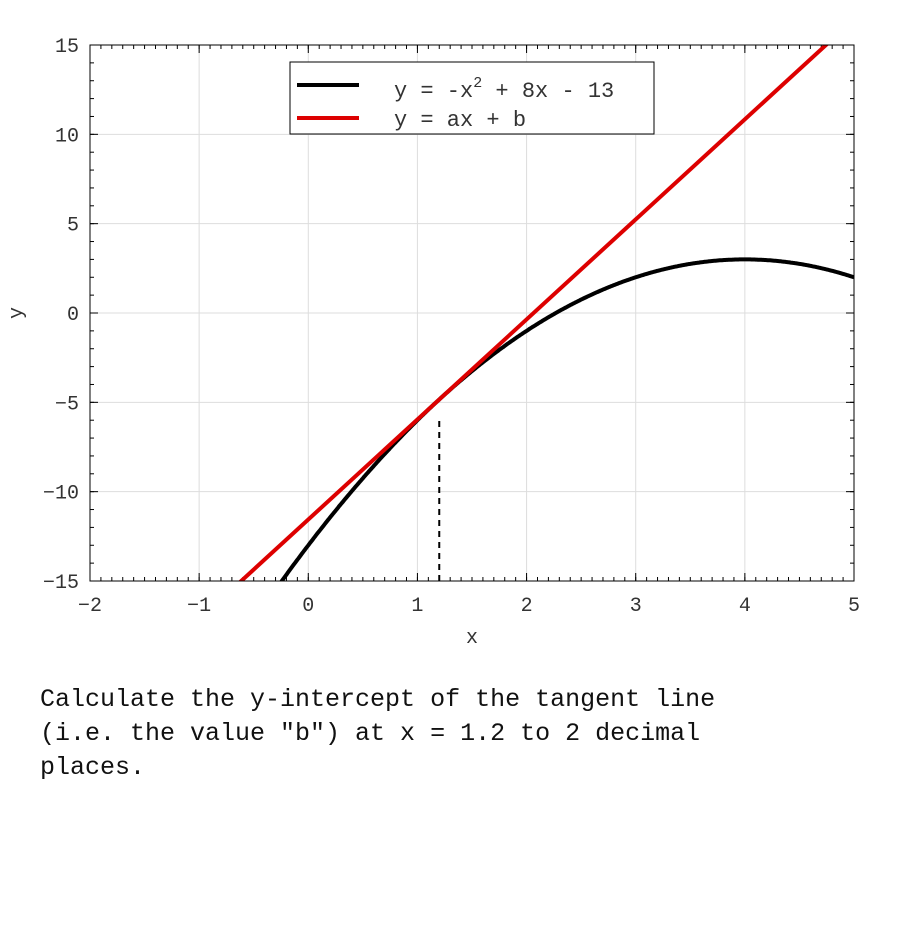 The width and height of the screenshot is (900, 930). What do you see at coordinates (73, 315) in the screenshot?
I see `y-tick-label: 0` at bounding box center [73, 315].